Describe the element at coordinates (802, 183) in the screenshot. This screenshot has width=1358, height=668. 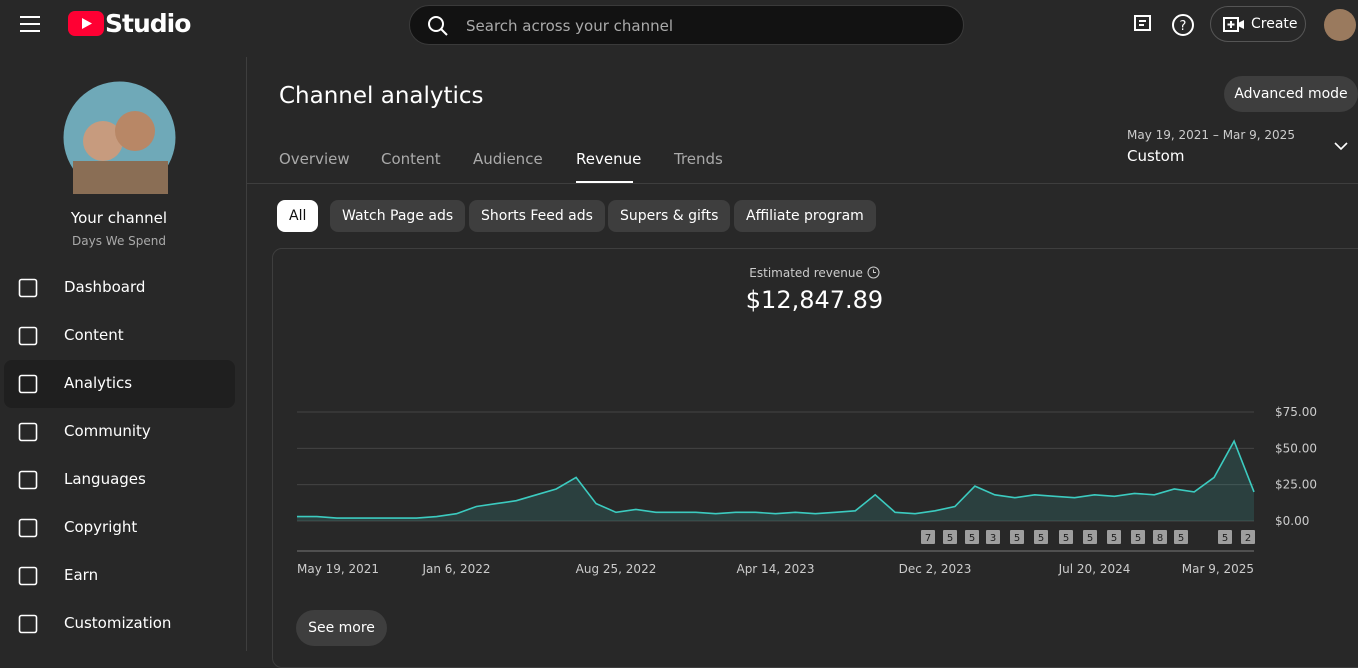
I see `tabs-divider` at that location.